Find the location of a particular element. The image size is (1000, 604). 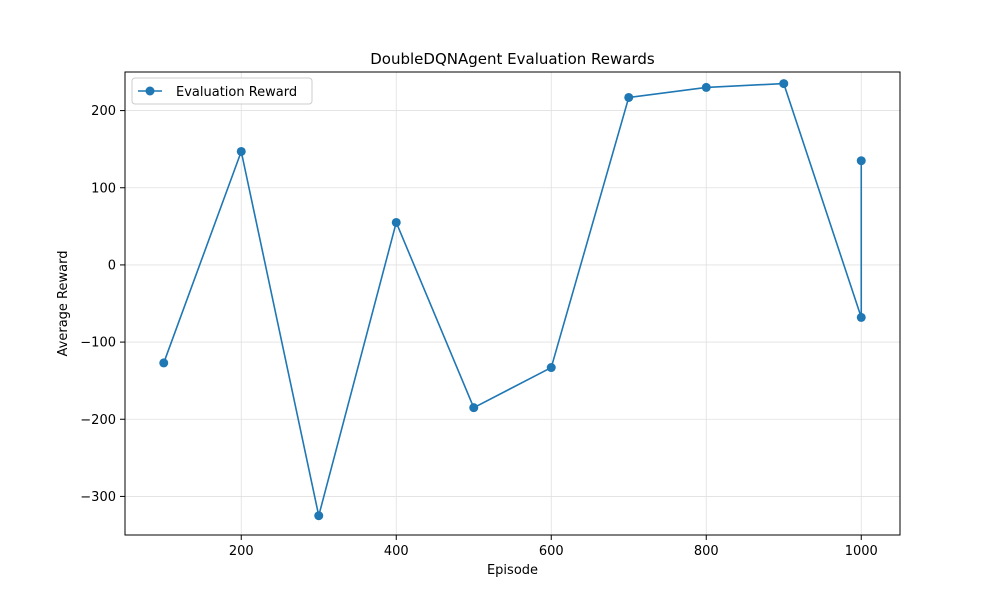

x-axis-label: Episode is located at coordinates (512, 570).